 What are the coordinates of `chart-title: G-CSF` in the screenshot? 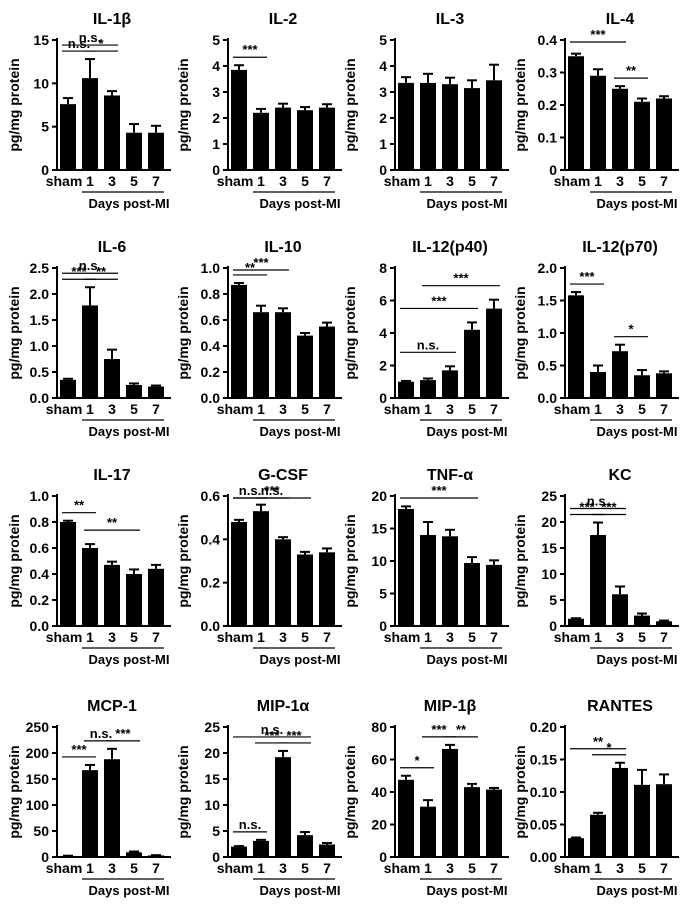 It's located at (283, 475).